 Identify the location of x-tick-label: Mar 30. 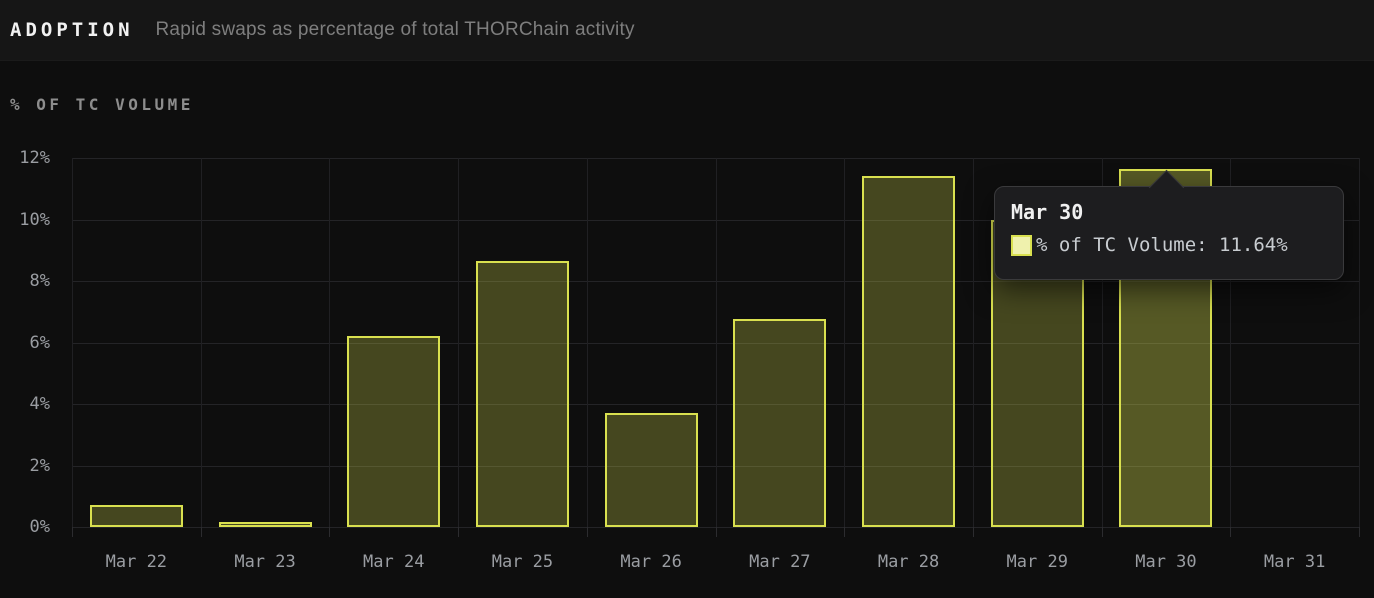
(1166, 562).